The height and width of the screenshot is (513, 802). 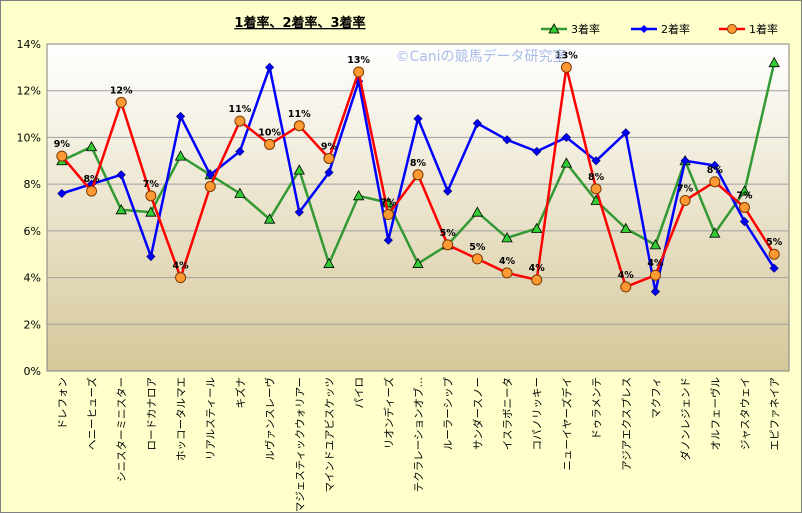 What do you see at coordinates (745, 413) in the screenshot?
I see `x-tick-label: ジャスタウェイ` at bounding box center [745, 413].